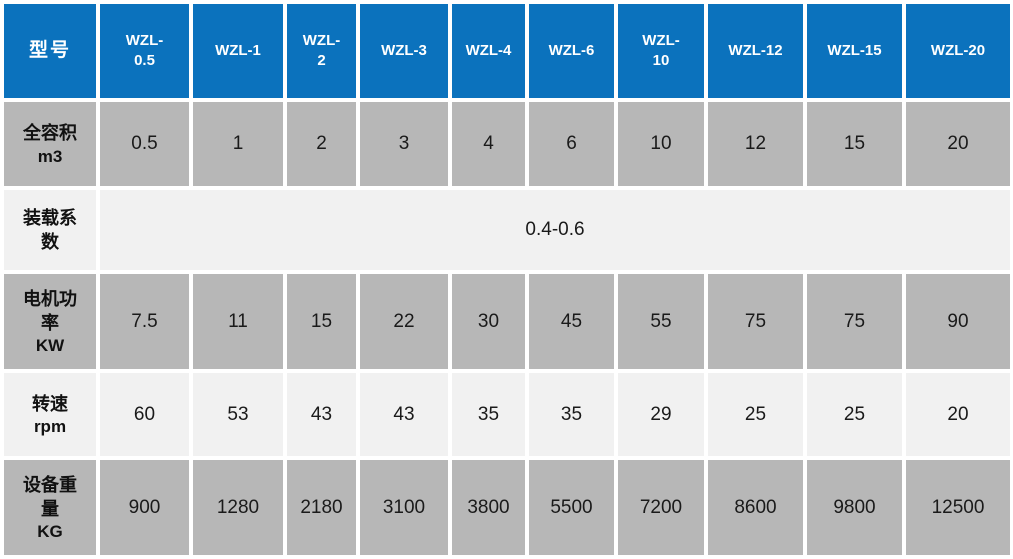 The width and height of the screenshot is (1013, 559). What do you see at coordinates (571, 321) in the screenshot?
I see `cell-motor-power-5: 45` at bounding box center [571, 321].